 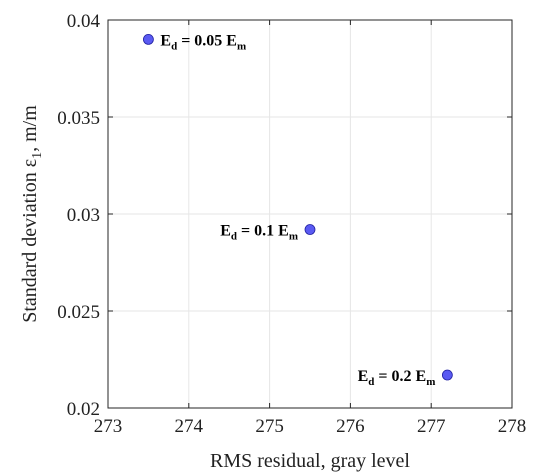 I want to click on point-annotation: Ed = 0.1 Em, so click(x=259, y=233).